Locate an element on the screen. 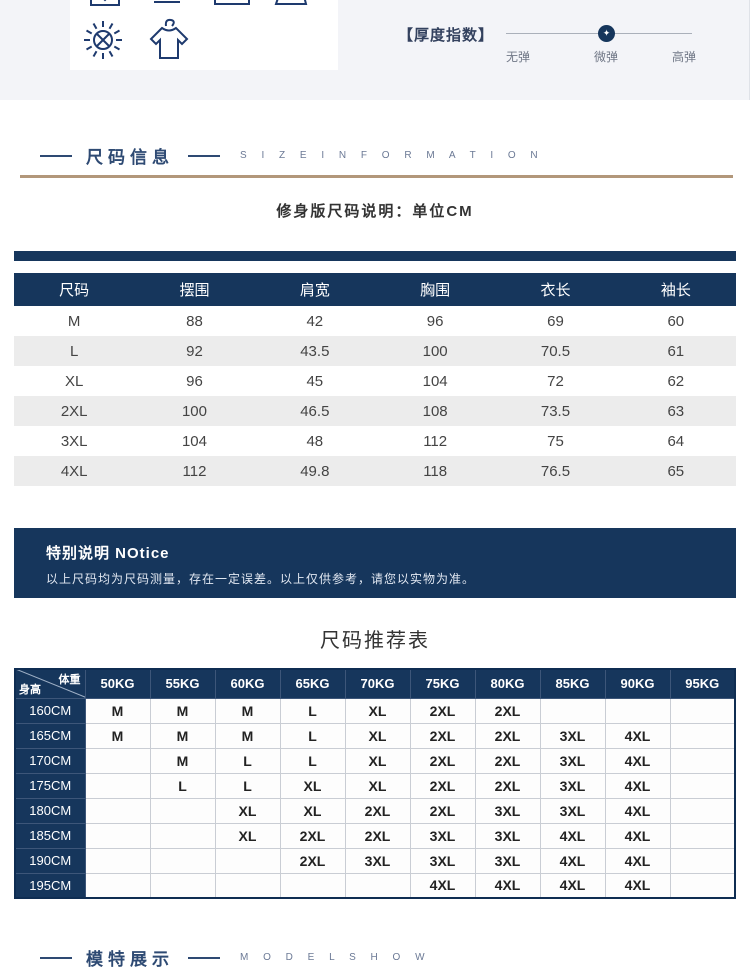  size-table-cell: 112 is located at coordinates (435, 441).